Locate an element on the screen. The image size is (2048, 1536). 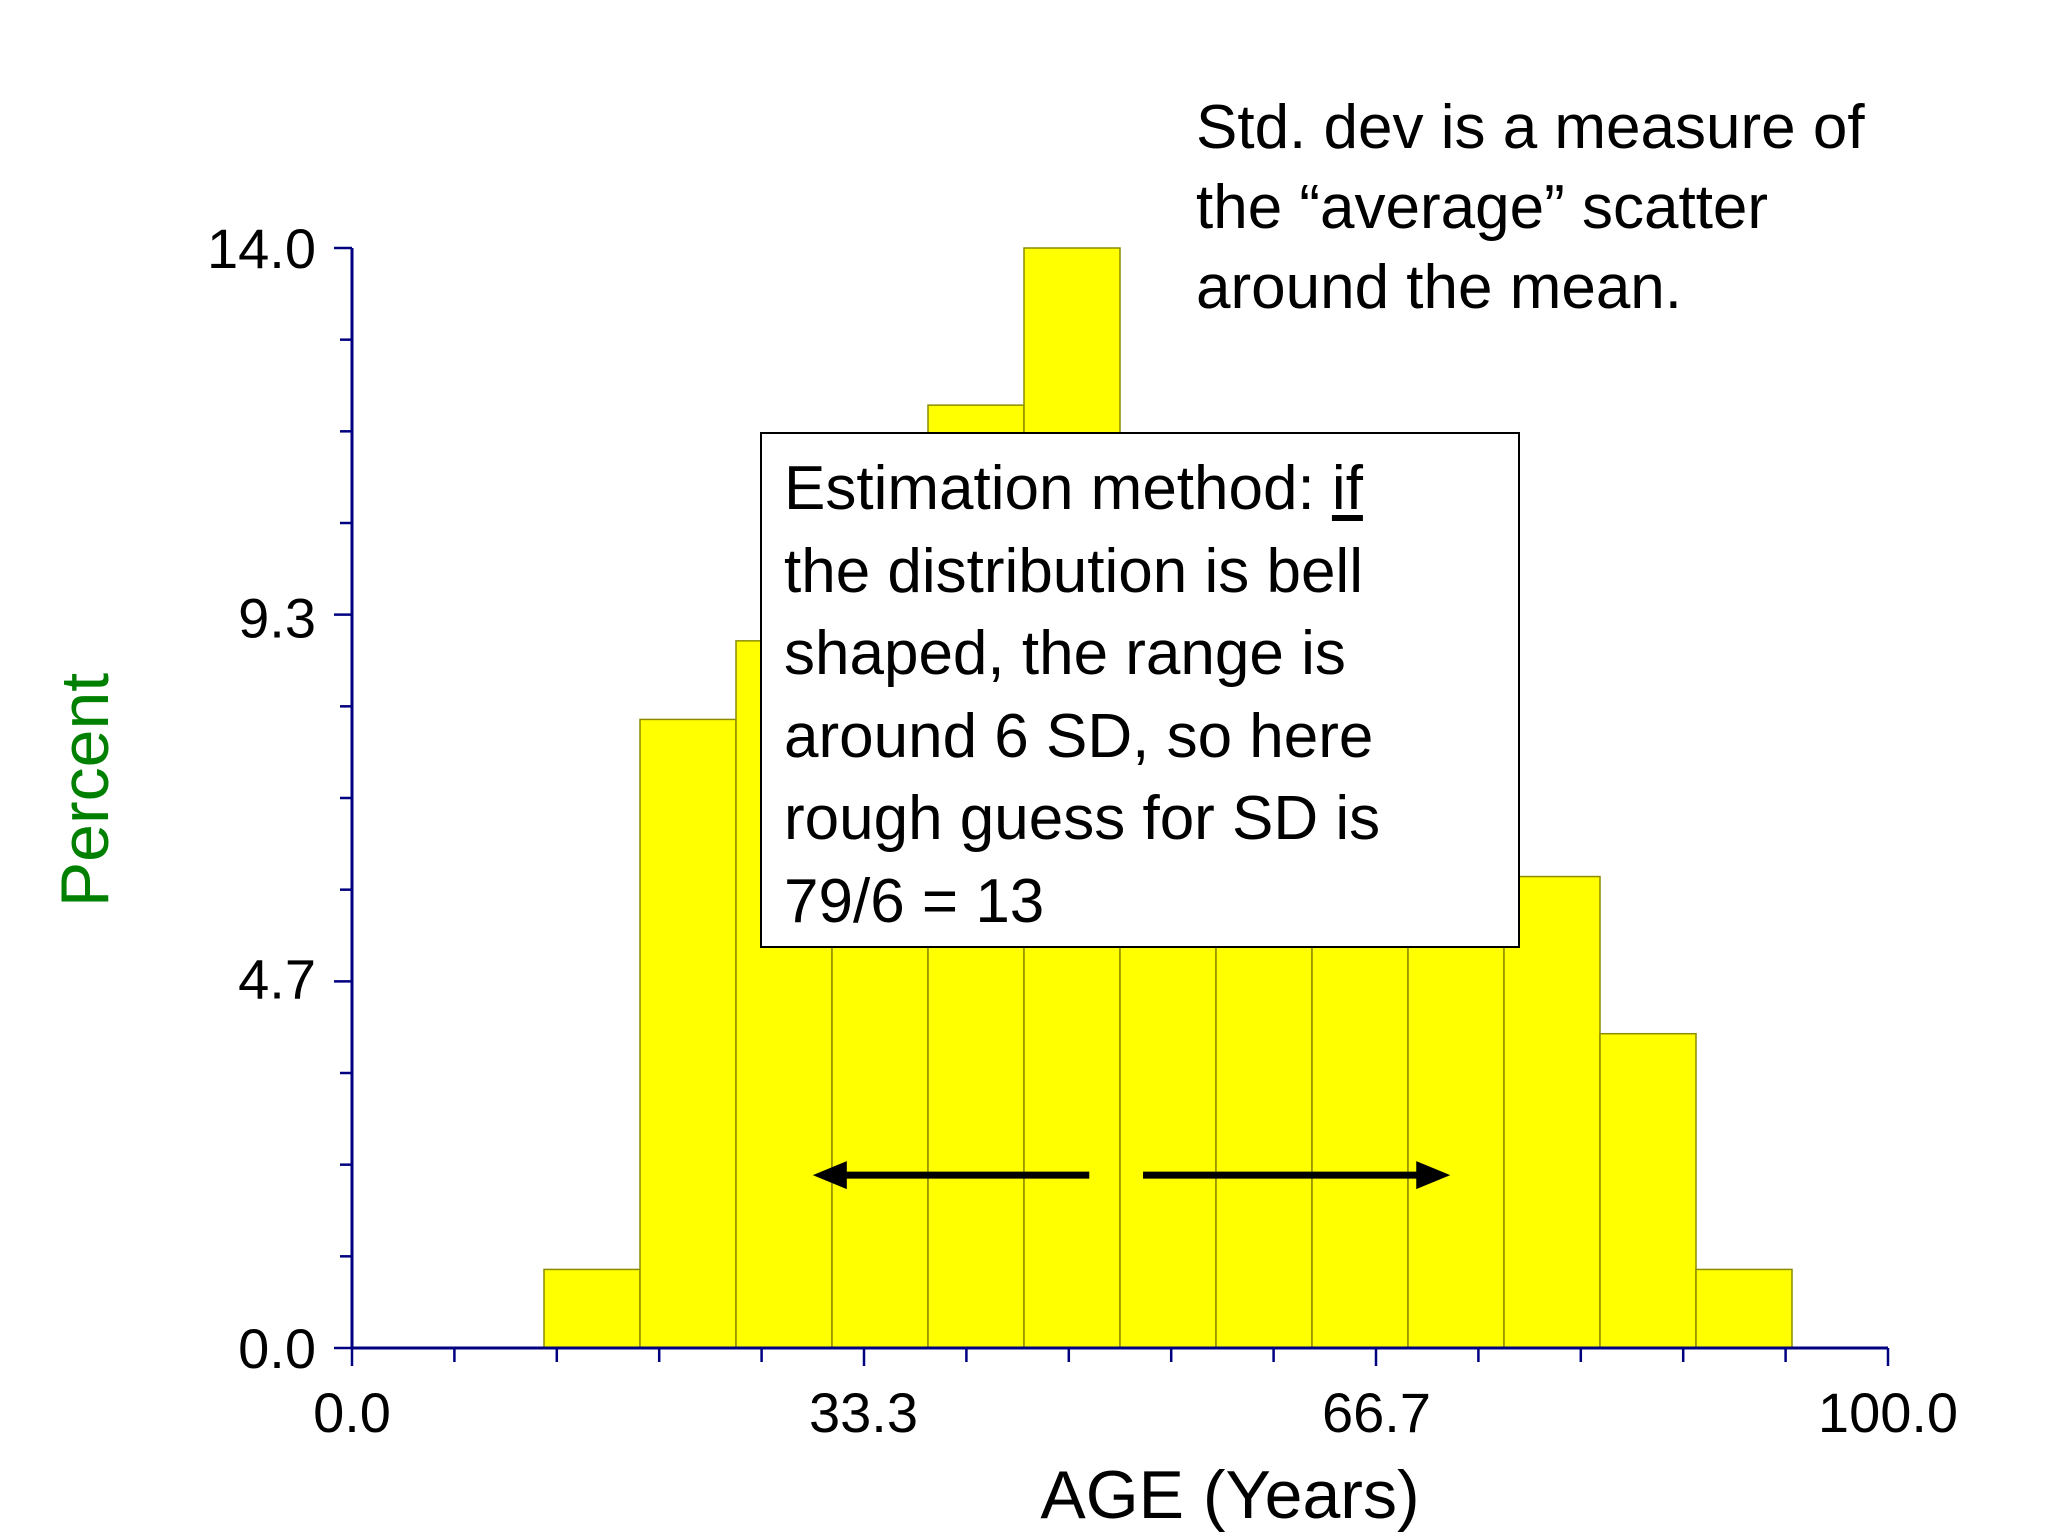
box-line-3: shaped, the range is is located at coordinates (1065, 653).